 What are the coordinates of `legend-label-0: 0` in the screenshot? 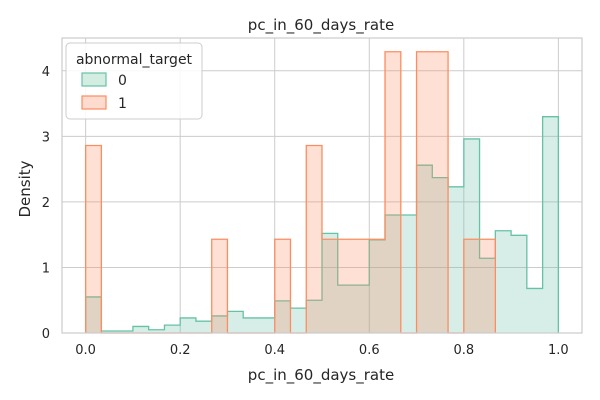 It's located at (122, 81).